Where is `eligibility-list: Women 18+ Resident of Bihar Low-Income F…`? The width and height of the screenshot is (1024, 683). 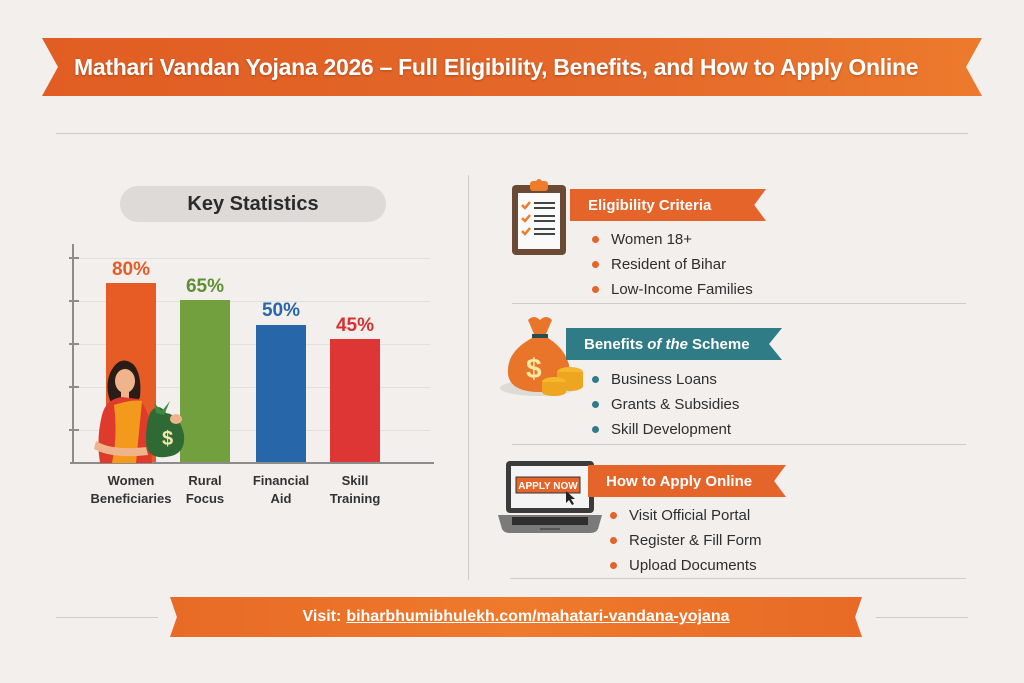
eligibility-list: Women 18+ Resident of Bihar Low-Income F… is located at coordinates (672, 264).